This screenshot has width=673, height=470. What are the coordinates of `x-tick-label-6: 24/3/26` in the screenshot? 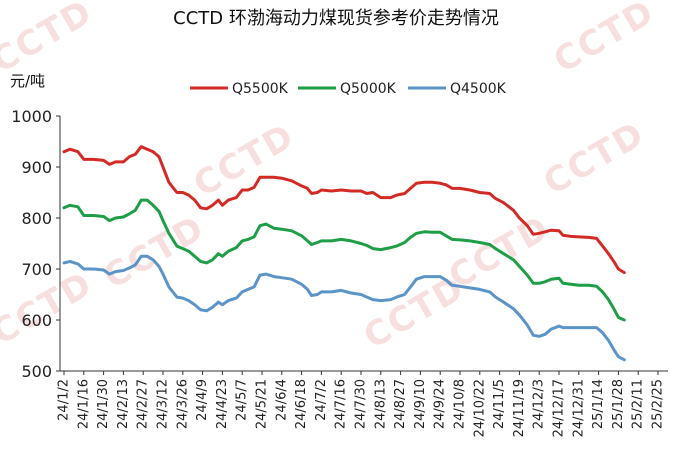 It's located at (182, 404).